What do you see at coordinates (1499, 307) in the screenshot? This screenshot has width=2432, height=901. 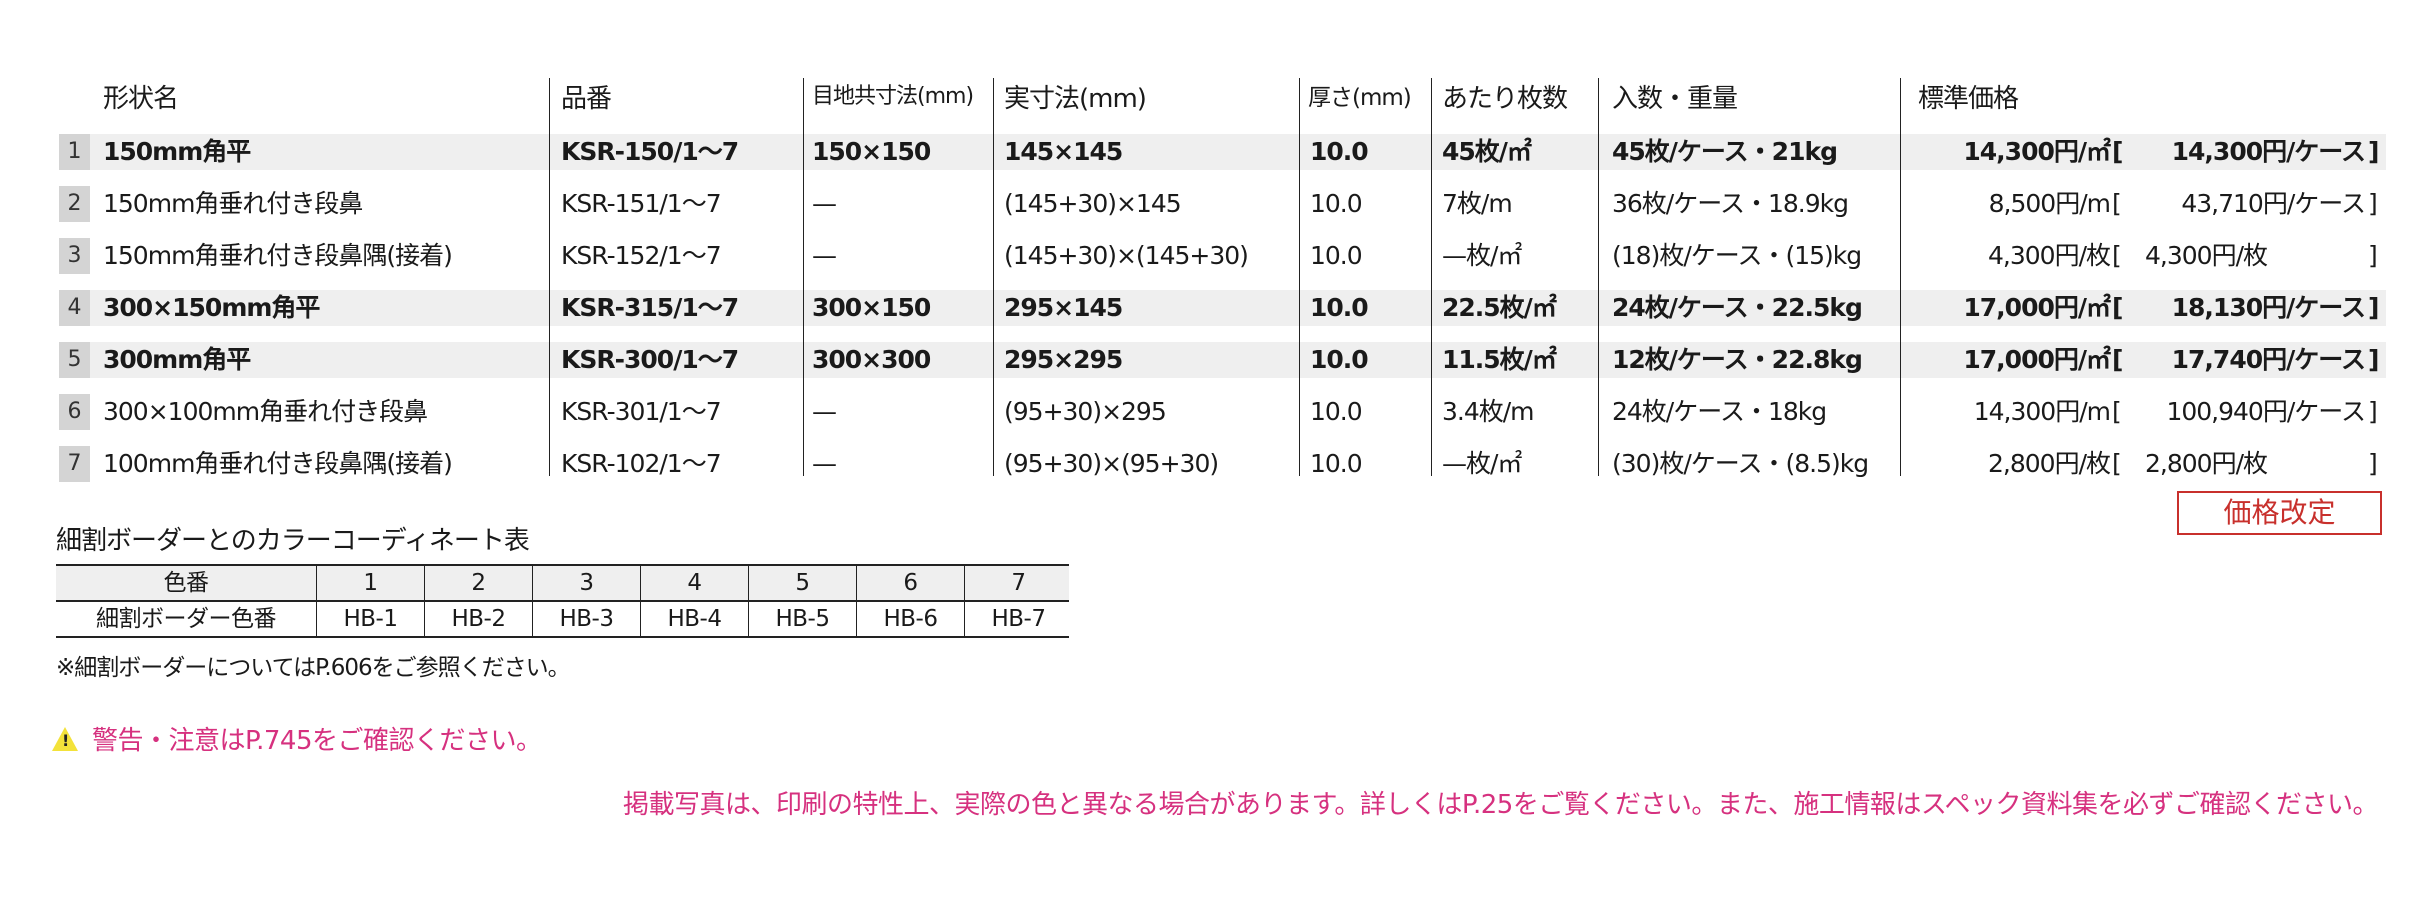 I see `per-unit: 22.5枚/㎡` at bounding box center [1499, 307].